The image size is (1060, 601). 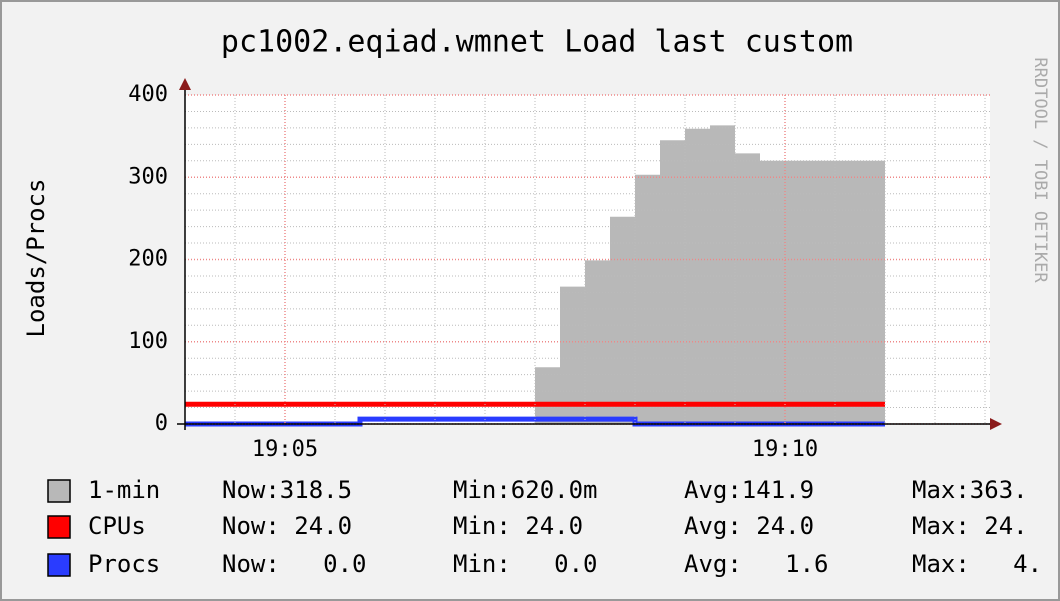 I want to click on x-axis-arrow, so click(x=996, y=424).